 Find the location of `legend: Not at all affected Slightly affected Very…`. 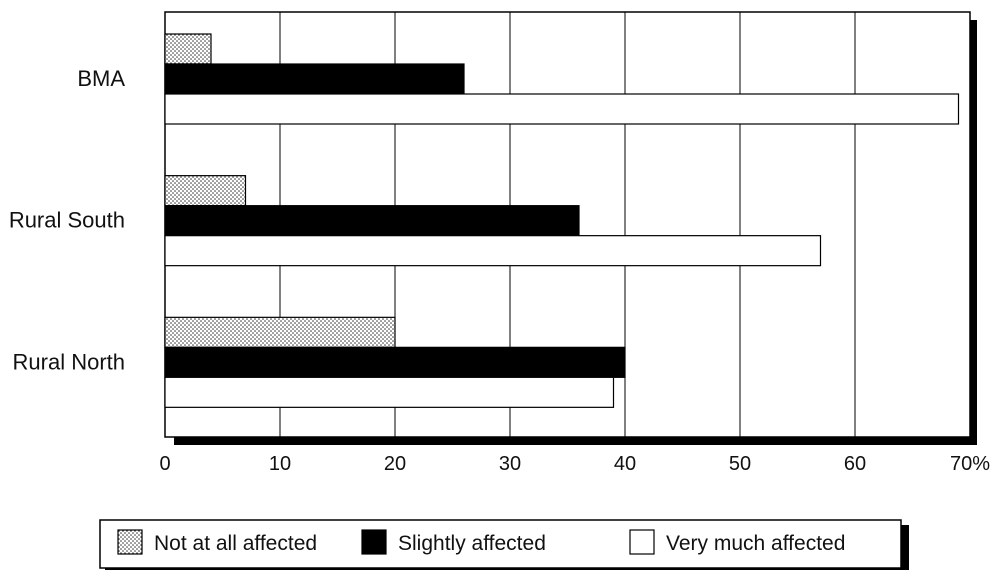

legend: Not at all affected Slightly affected Very… is located at coordinates (481, 542).